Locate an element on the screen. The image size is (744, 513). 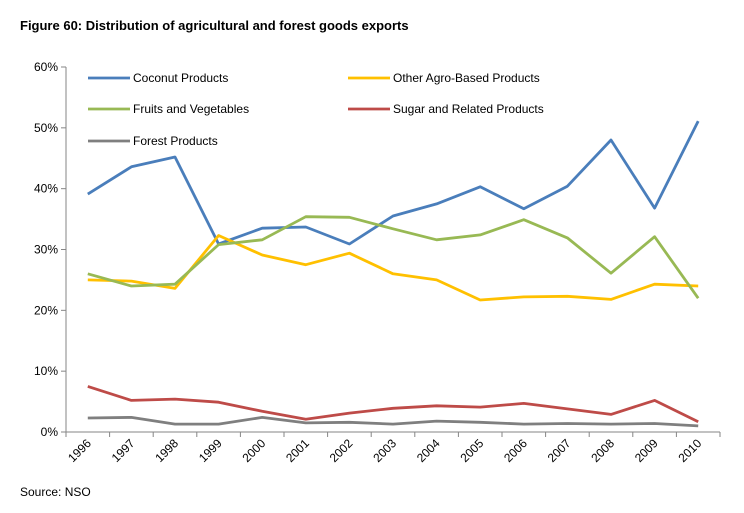
series-line-other-agro-based-products is located at coordinates (393, 268).